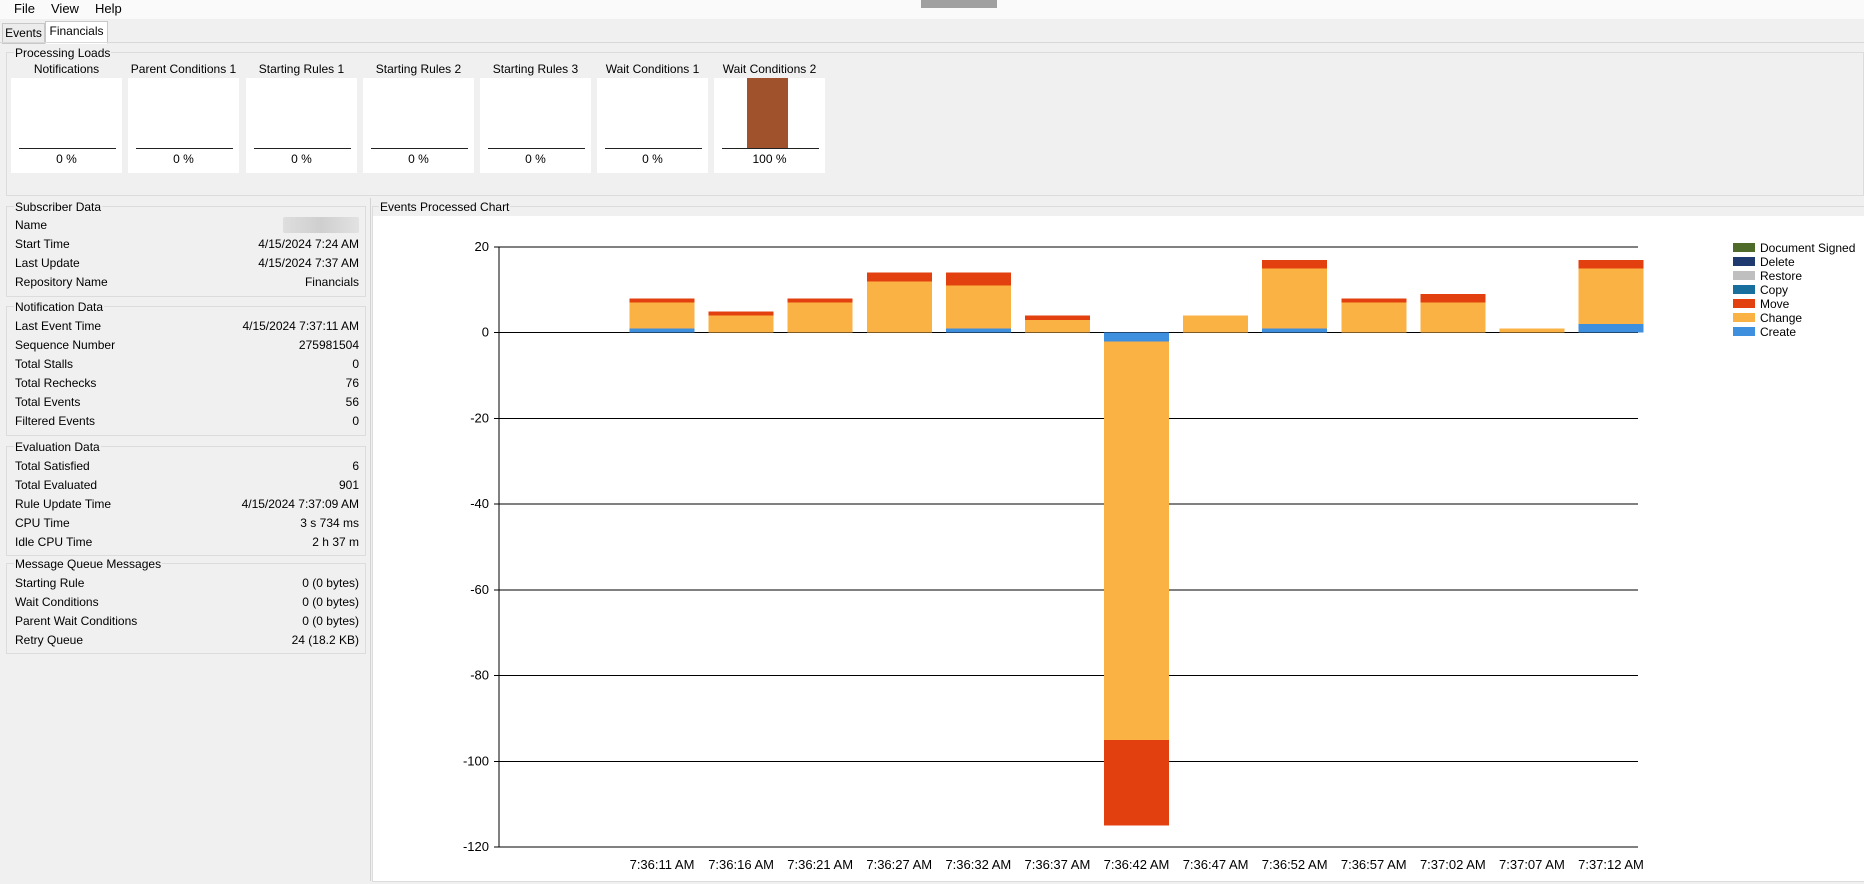  What do you see at coordinates (479, 589) in the screenshot?
I see `y-tick-label: -60` at bounding box center [479, 589].